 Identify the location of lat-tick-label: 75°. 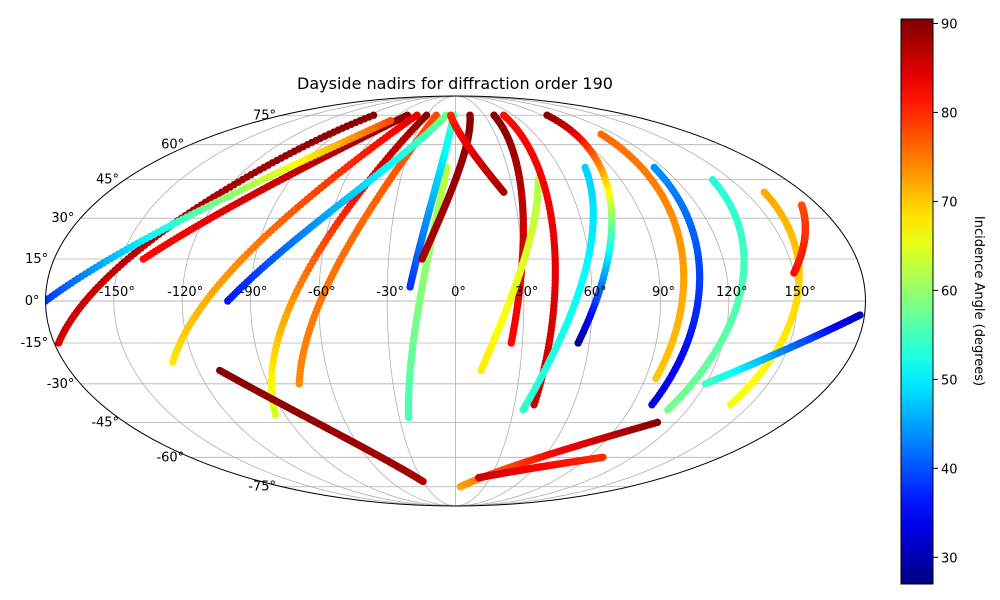
(264, 115).